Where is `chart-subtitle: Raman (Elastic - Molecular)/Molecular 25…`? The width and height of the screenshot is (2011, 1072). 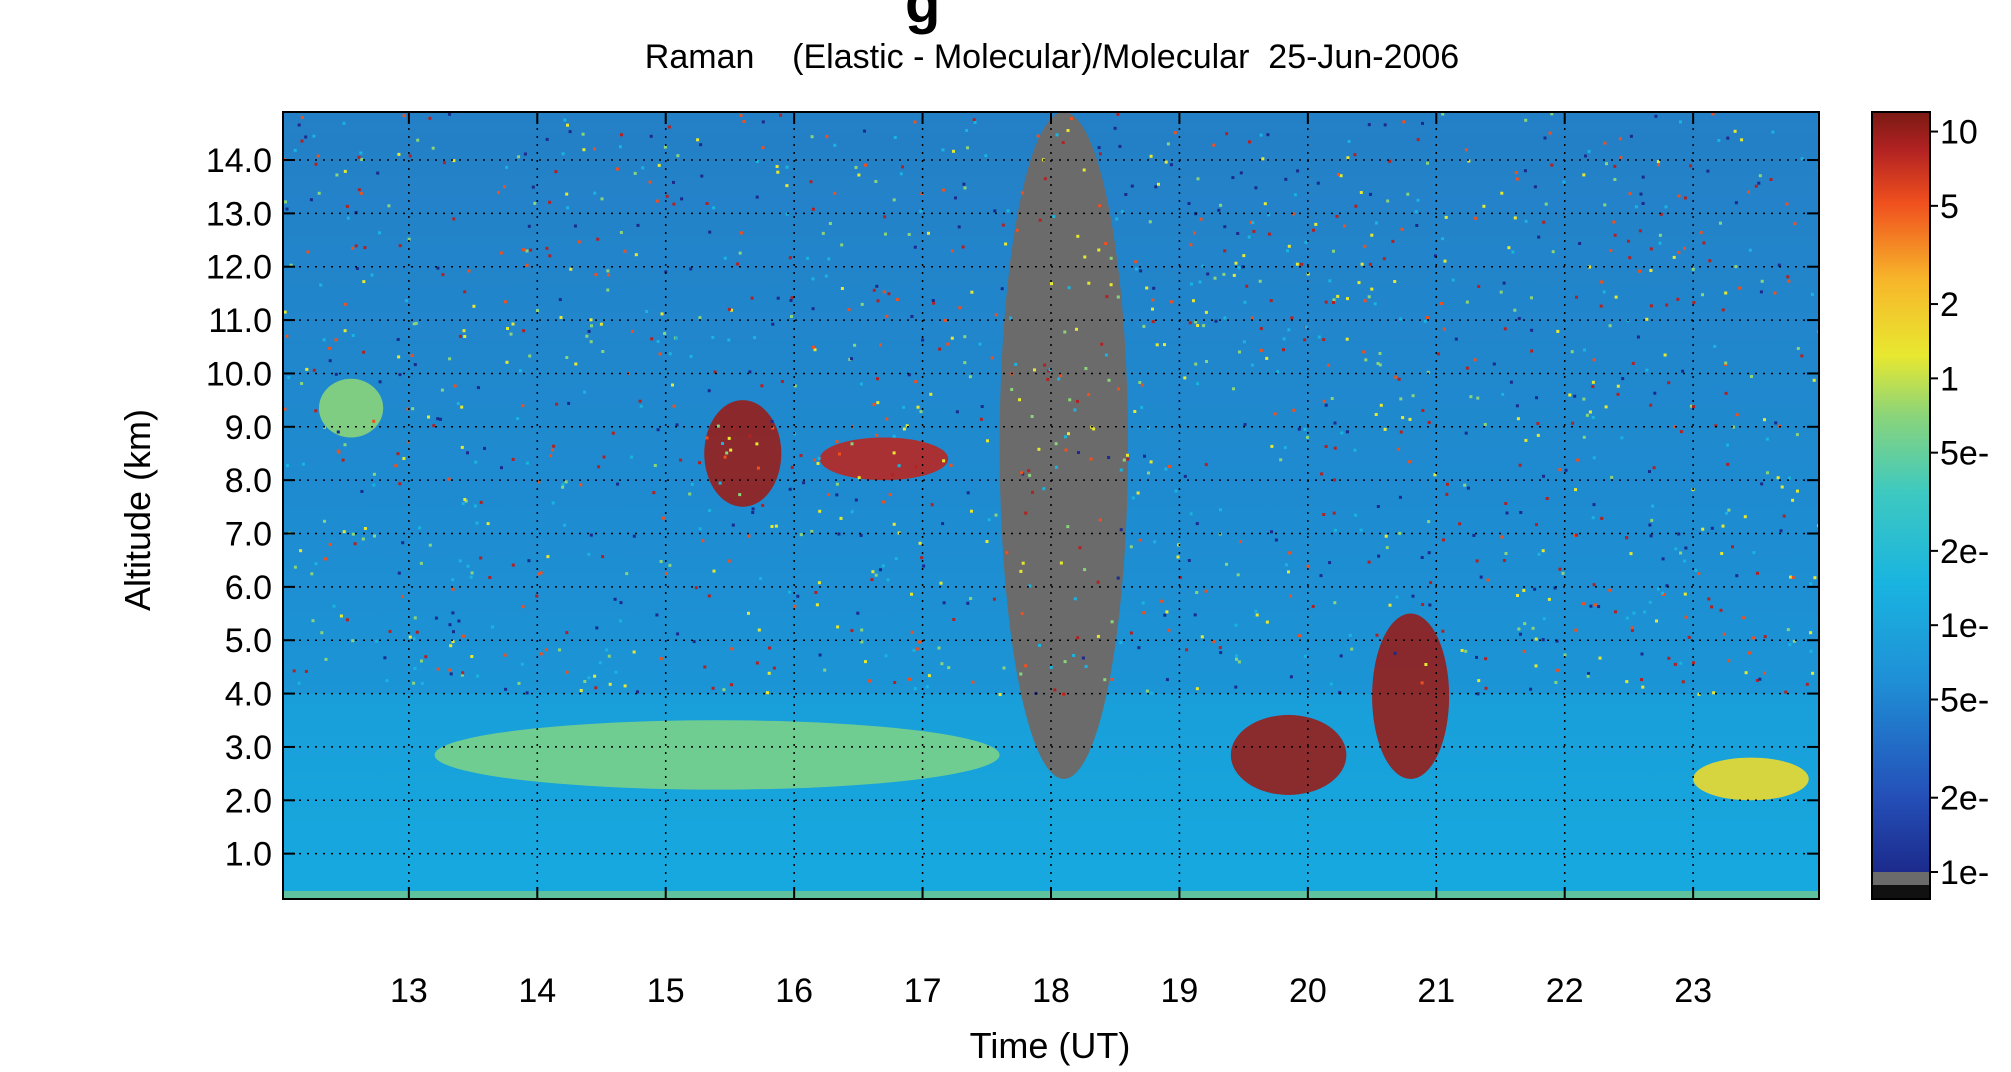 chart-subtitle: Raman (Elastic - Molecular)/Molecular 25… is located at coordinates (1052, 57).